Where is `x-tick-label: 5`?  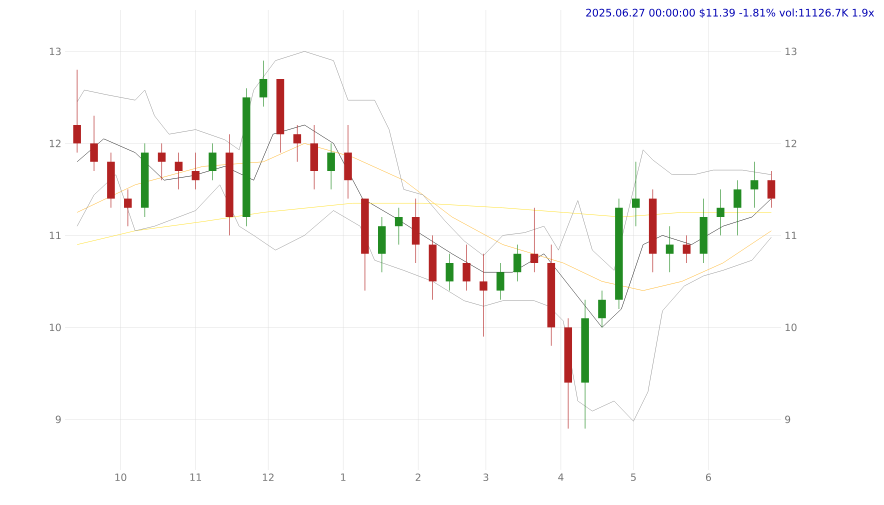
x-tick-label: 5 is located at coordinates (633, 477).